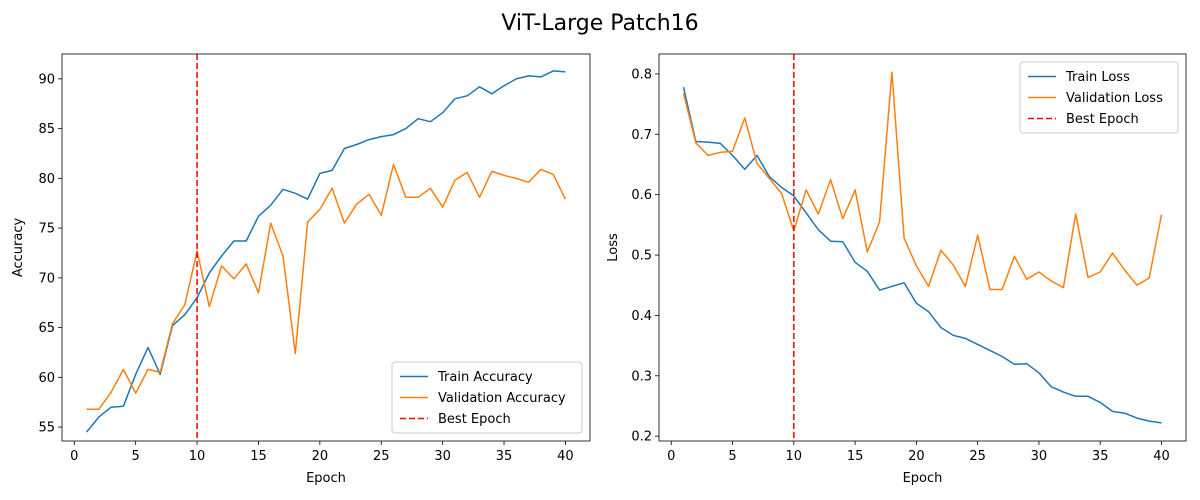  I want to click on y-tick-label: 85, so click(46, 129).